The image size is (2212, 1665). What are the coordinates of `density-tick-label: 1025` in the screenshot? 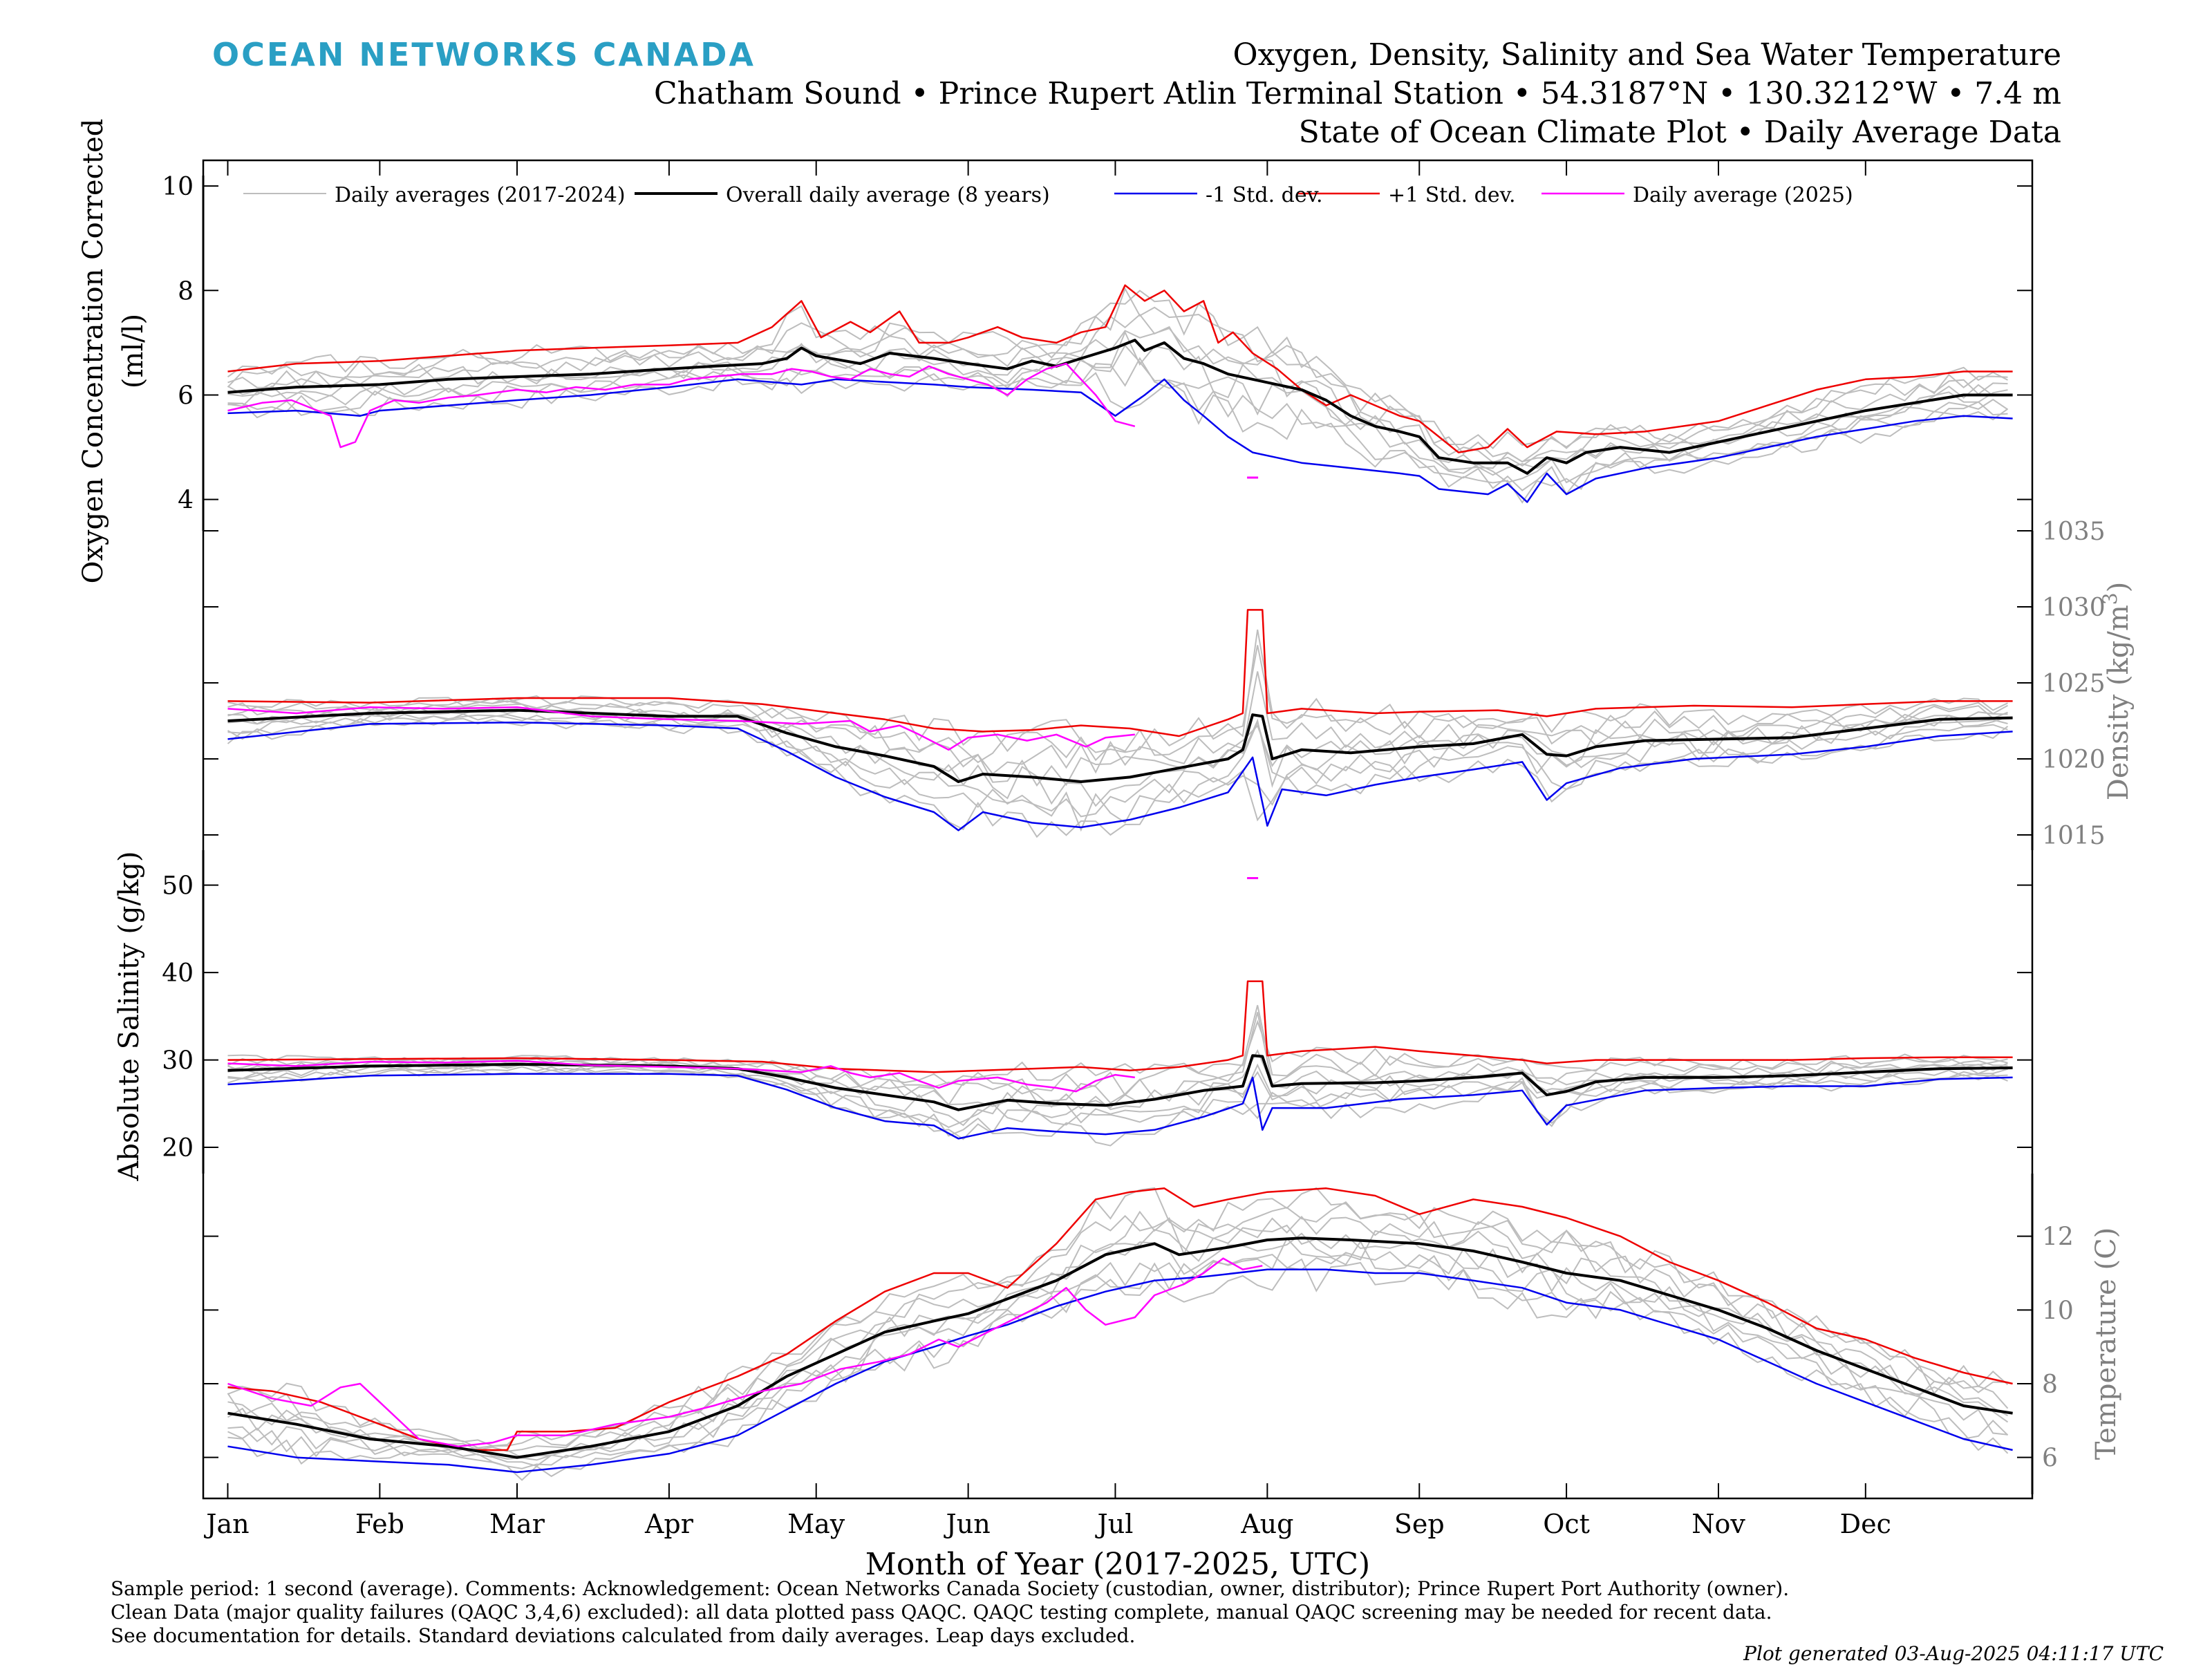 It's located at (2074, 684).